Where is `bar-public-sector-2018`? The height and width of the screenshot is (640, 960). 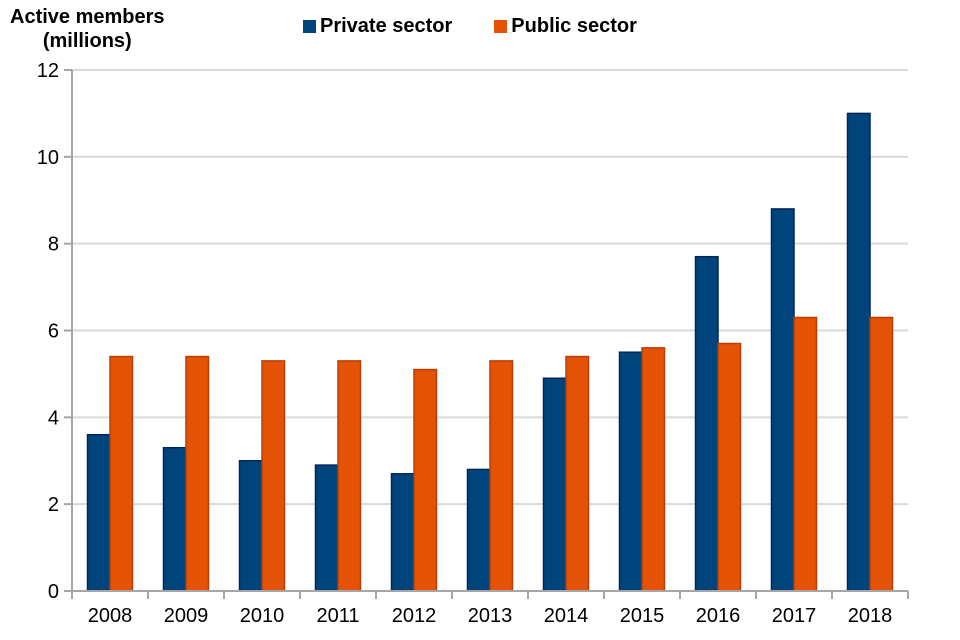
bar-public-sector-2018 is located at coordinates (881, 454).